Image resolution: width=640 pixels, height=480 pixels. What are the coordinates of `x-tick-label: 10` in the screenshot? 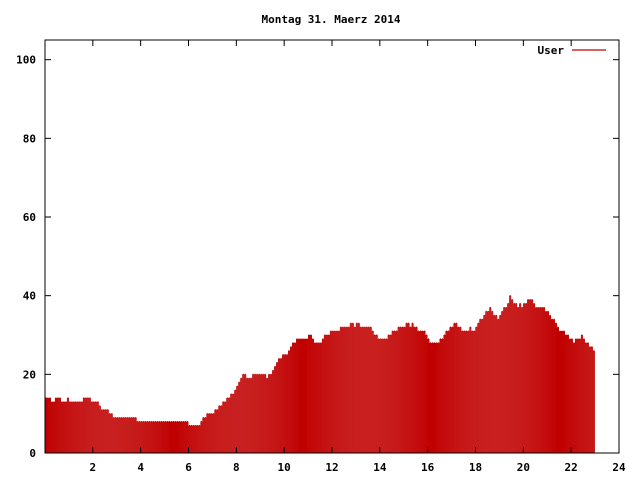 It's located at (284, 467).